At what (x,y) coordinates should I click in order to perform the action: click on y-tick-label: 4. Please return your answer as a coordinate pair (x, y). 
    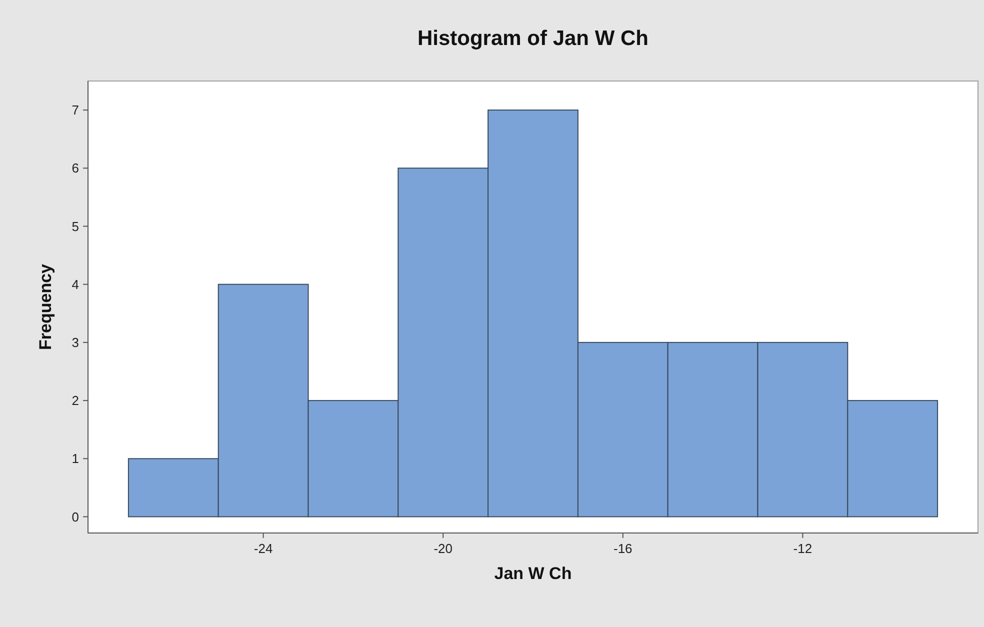
    Looking at the image, I should click on (75, 284).